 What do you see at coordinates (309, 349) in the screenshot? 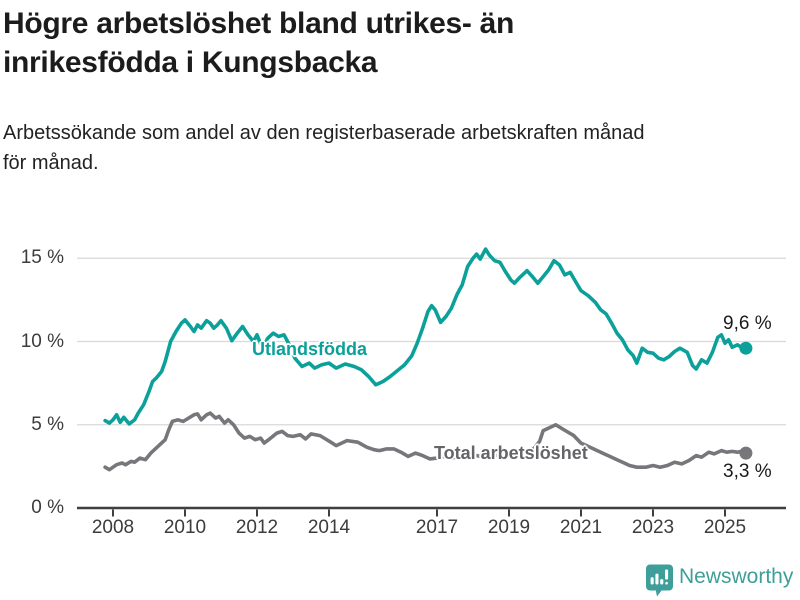
I see `series-label-utlandsfodda: Utlandsfödda` at bounding box center [309, 349].